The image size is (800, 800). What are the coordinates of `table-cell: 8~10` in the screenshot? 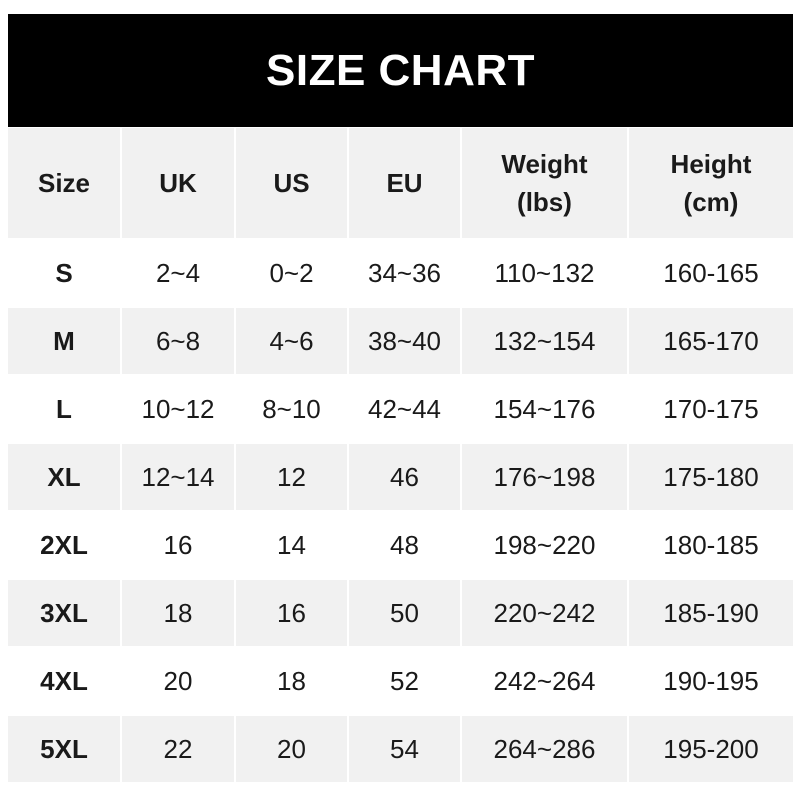 It's located at (291, 409).